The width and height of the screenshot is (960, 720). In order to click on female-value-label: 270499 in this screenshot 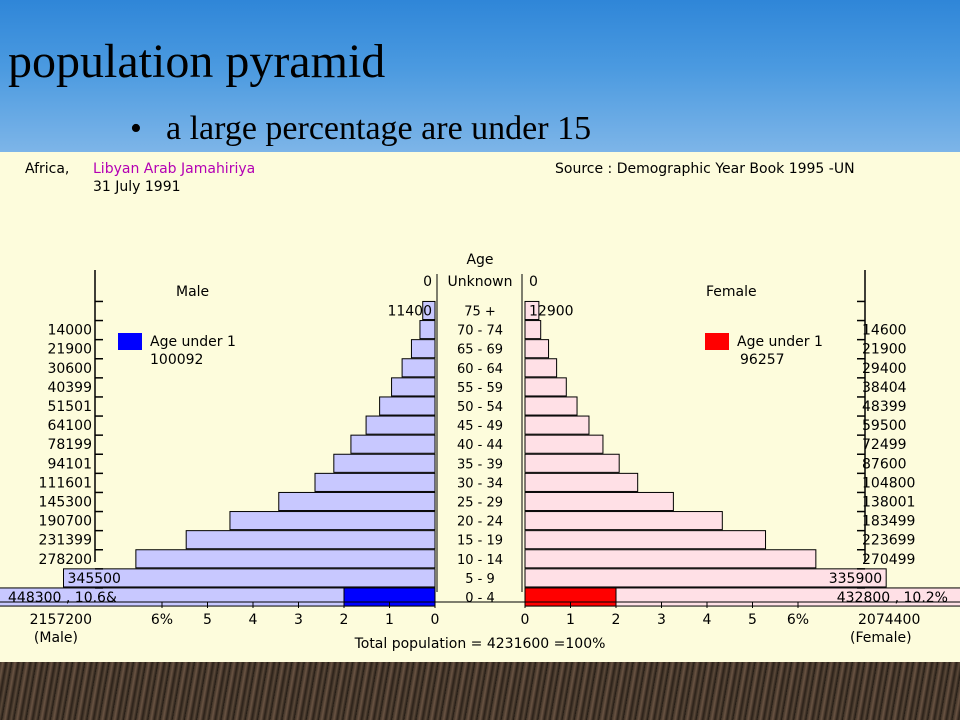, I will do `click(888, 560)`.